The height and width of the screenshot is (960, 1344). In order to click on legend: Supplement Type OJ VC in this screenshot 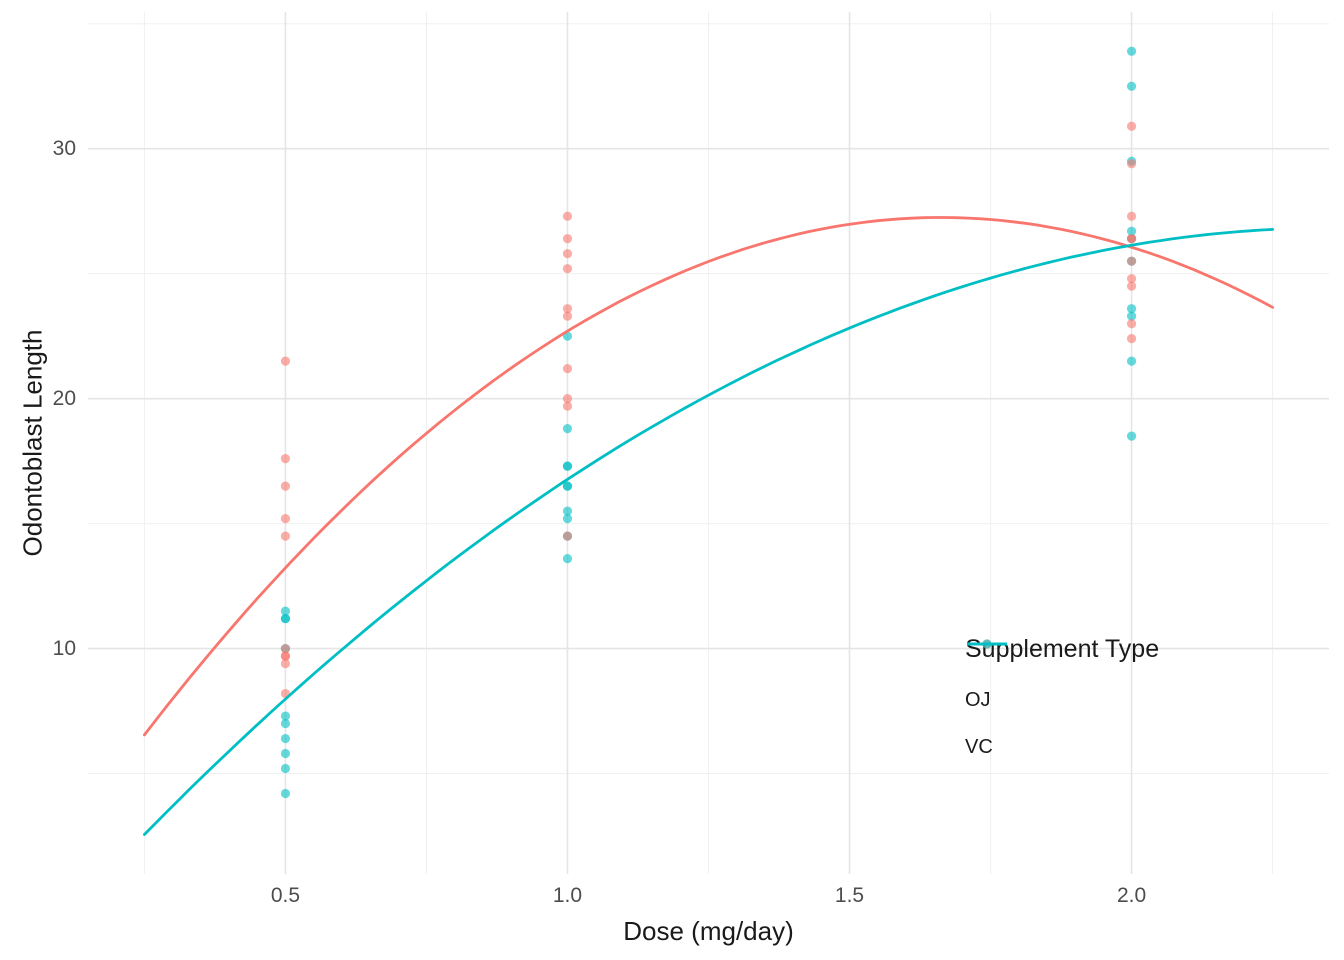, I will do `click(1062, 706)`.